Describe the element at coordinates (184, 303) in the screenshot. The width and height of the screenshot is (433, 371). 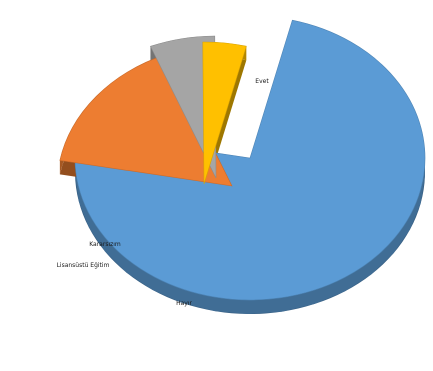
I see `pie-slice-label-hay-r: Hayır` at that location.